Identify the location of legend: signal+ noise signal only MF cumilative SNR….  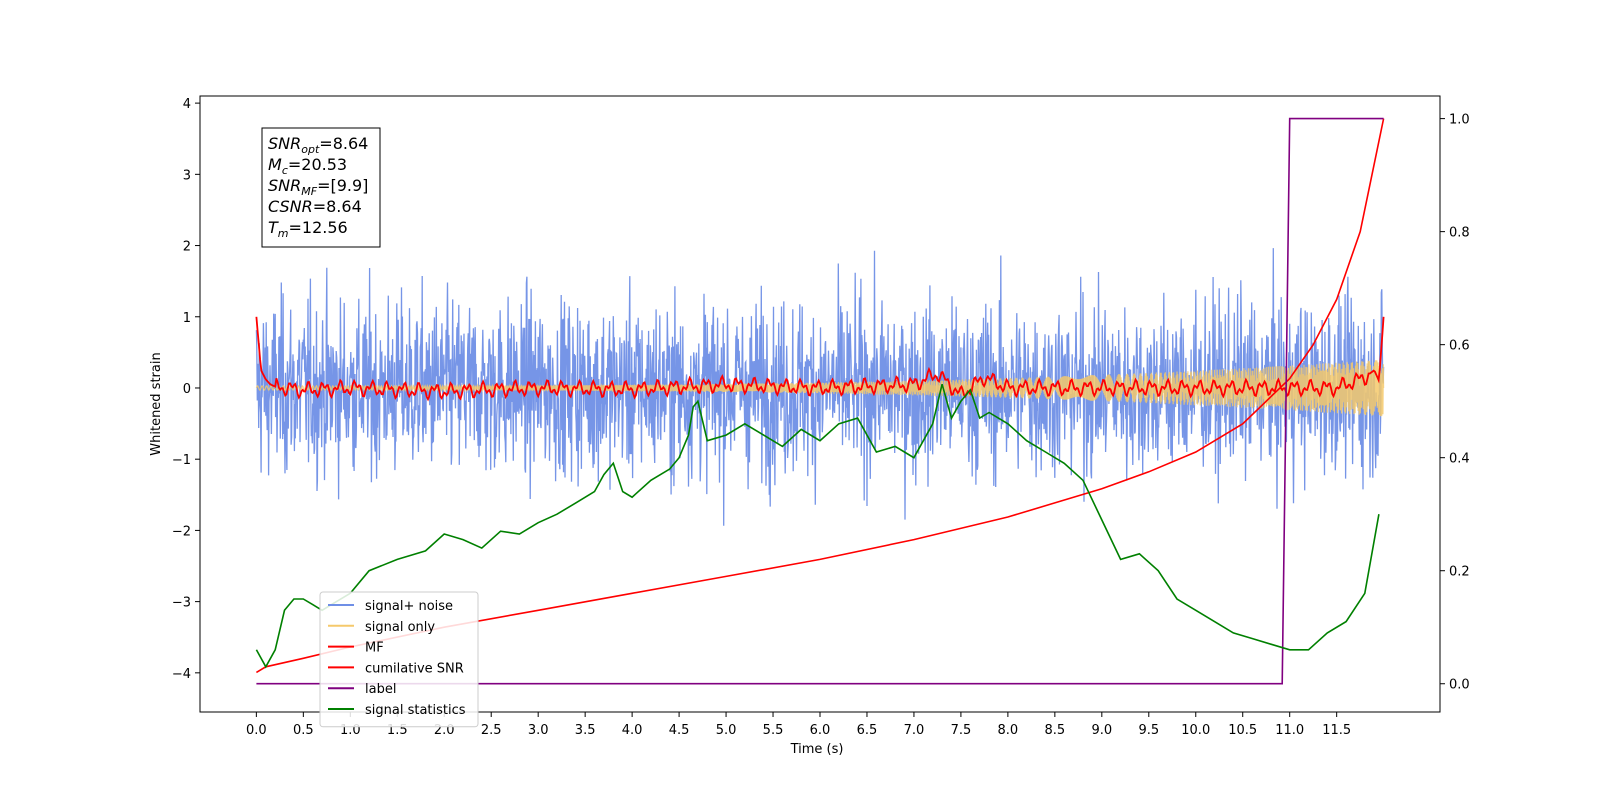
(399, 659).